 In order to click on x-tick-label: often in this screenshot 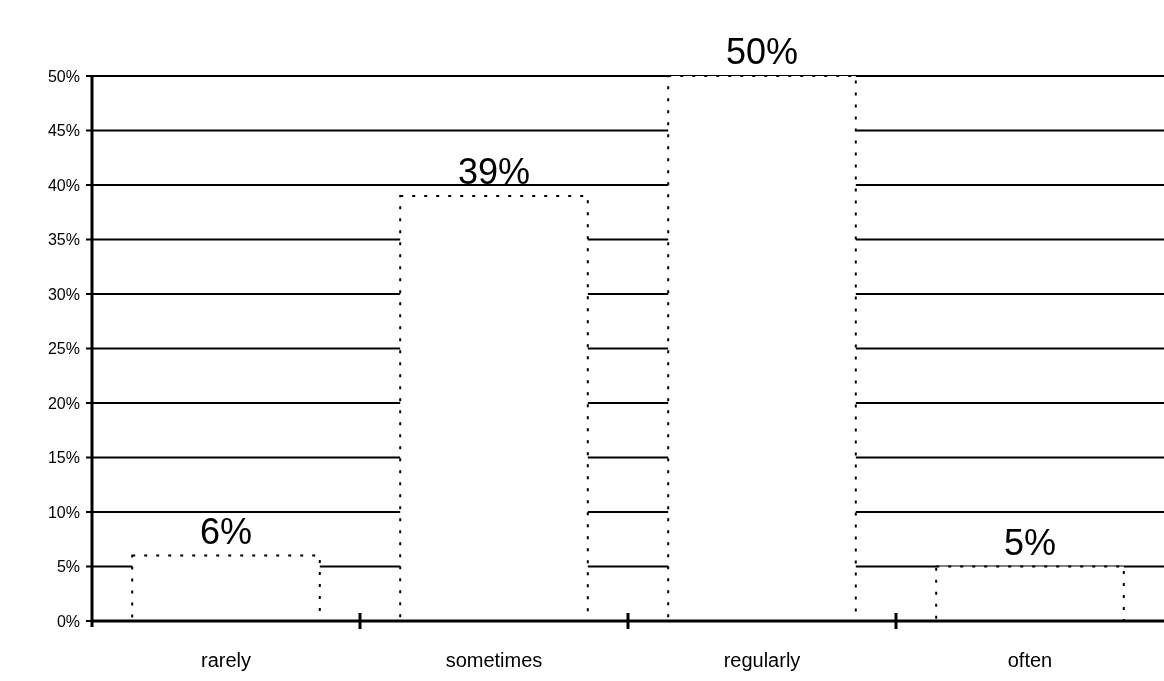, I will do `click(1030, 660)`.